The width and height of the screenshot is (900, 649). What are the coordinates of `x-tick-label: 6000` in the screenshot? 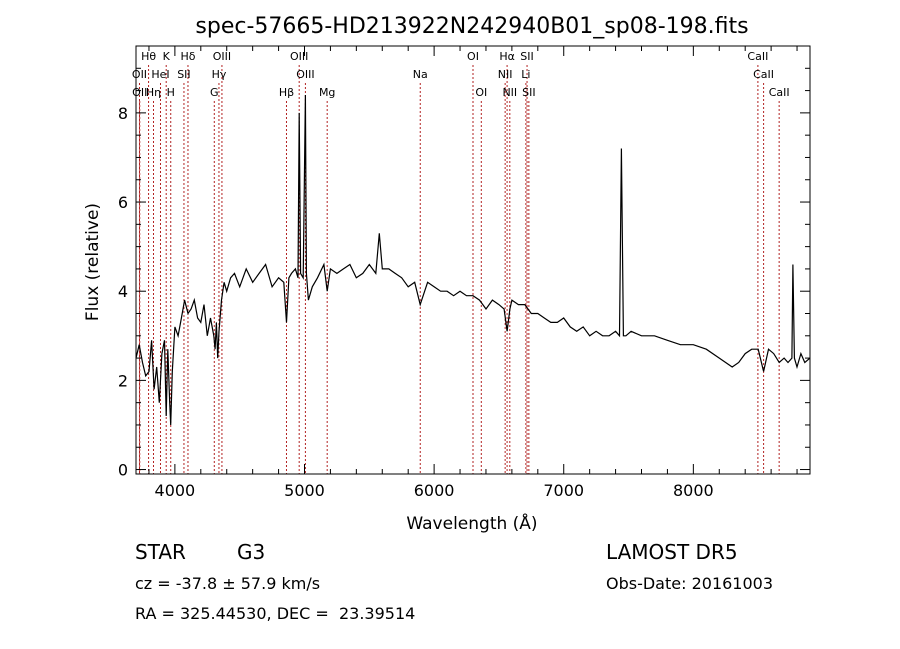 It's located at (434, 490).